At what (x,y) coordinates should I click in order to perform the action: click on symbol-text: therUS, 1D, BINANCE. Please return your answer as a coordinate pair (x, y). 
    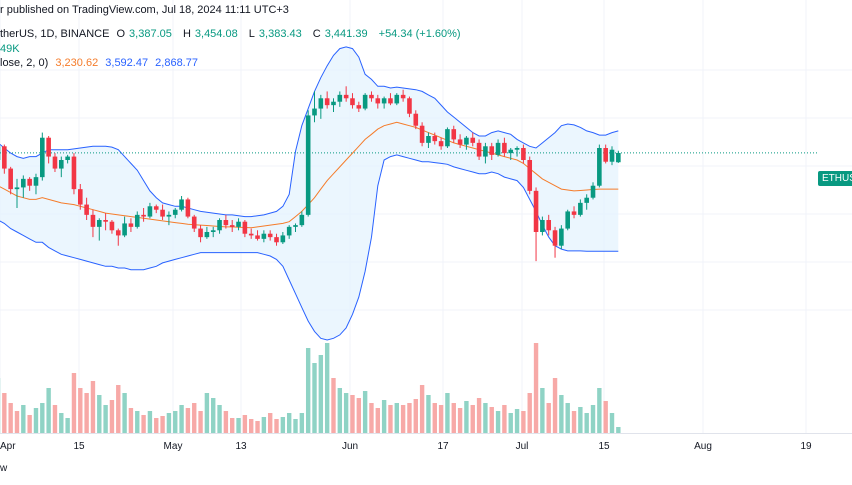
    Looking at the image, I should click on (55, 34).